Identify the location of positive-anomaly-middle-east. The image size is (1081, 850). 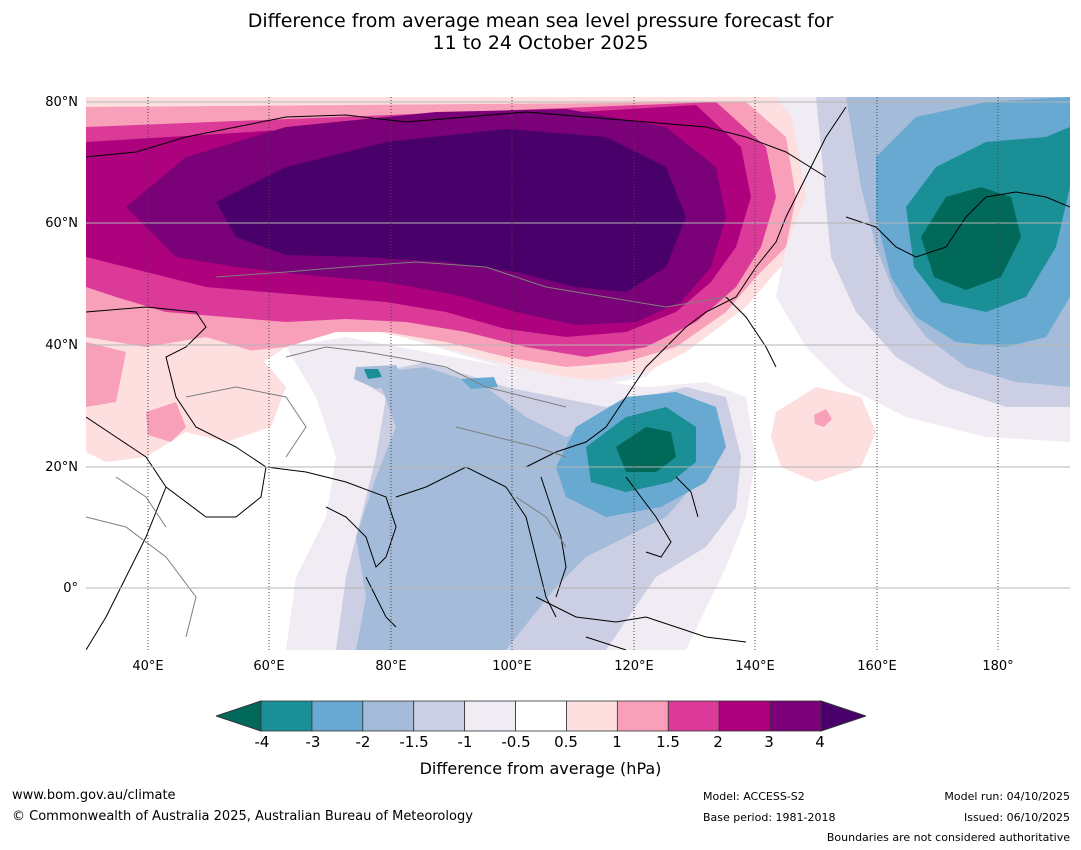
(186, 399).